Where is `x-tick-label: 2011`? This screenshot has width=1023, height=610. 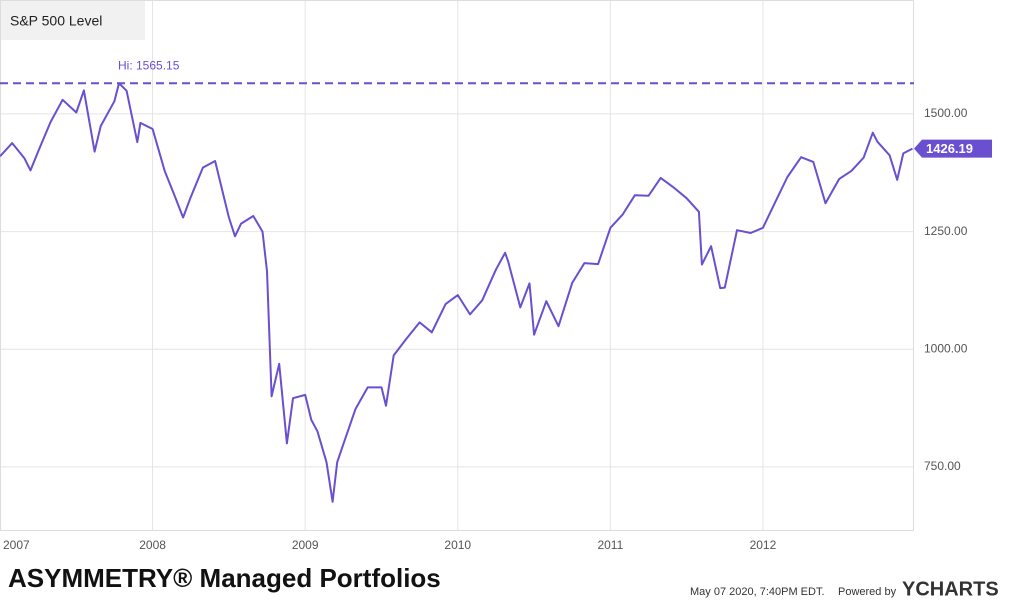
x-tick-label: 2011 is located at coordinates (610, 545).